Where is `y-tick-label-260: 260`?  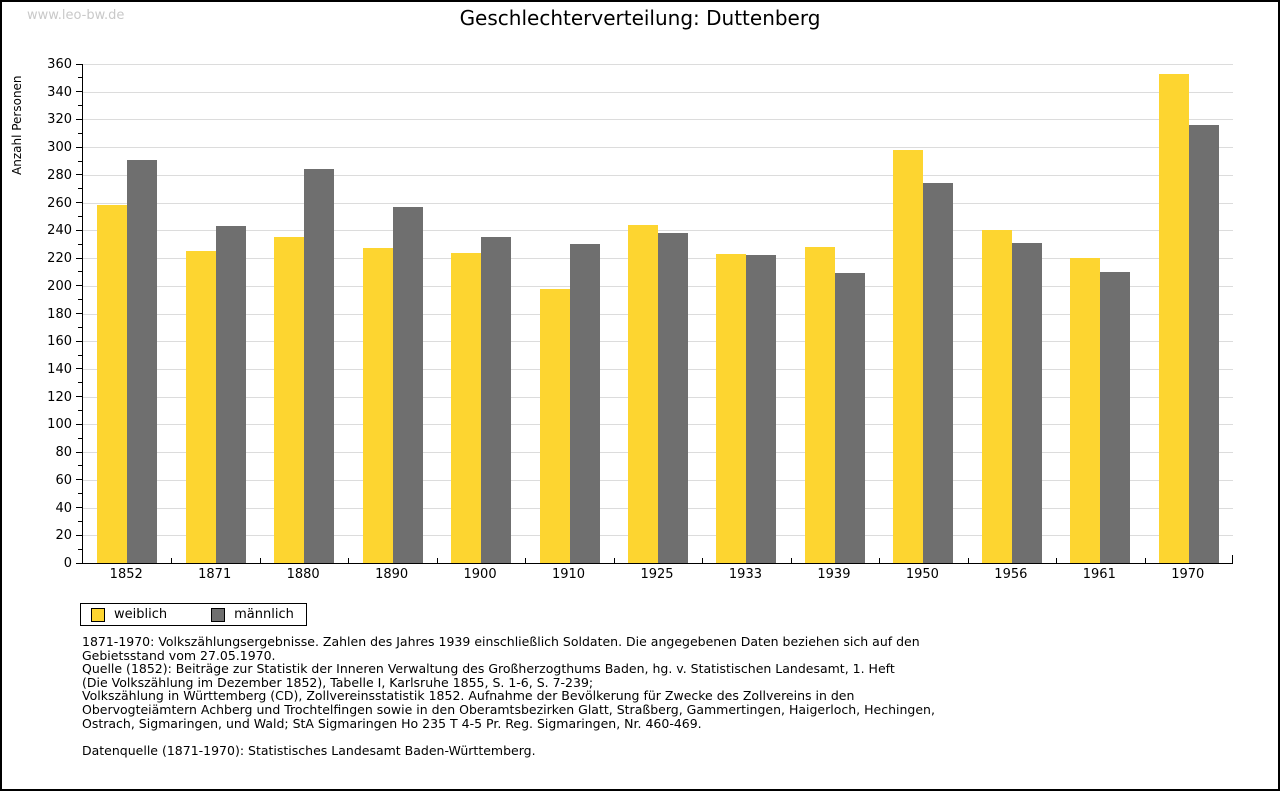 y-tick-label-260: 260 is located at coordinates (59, 203).